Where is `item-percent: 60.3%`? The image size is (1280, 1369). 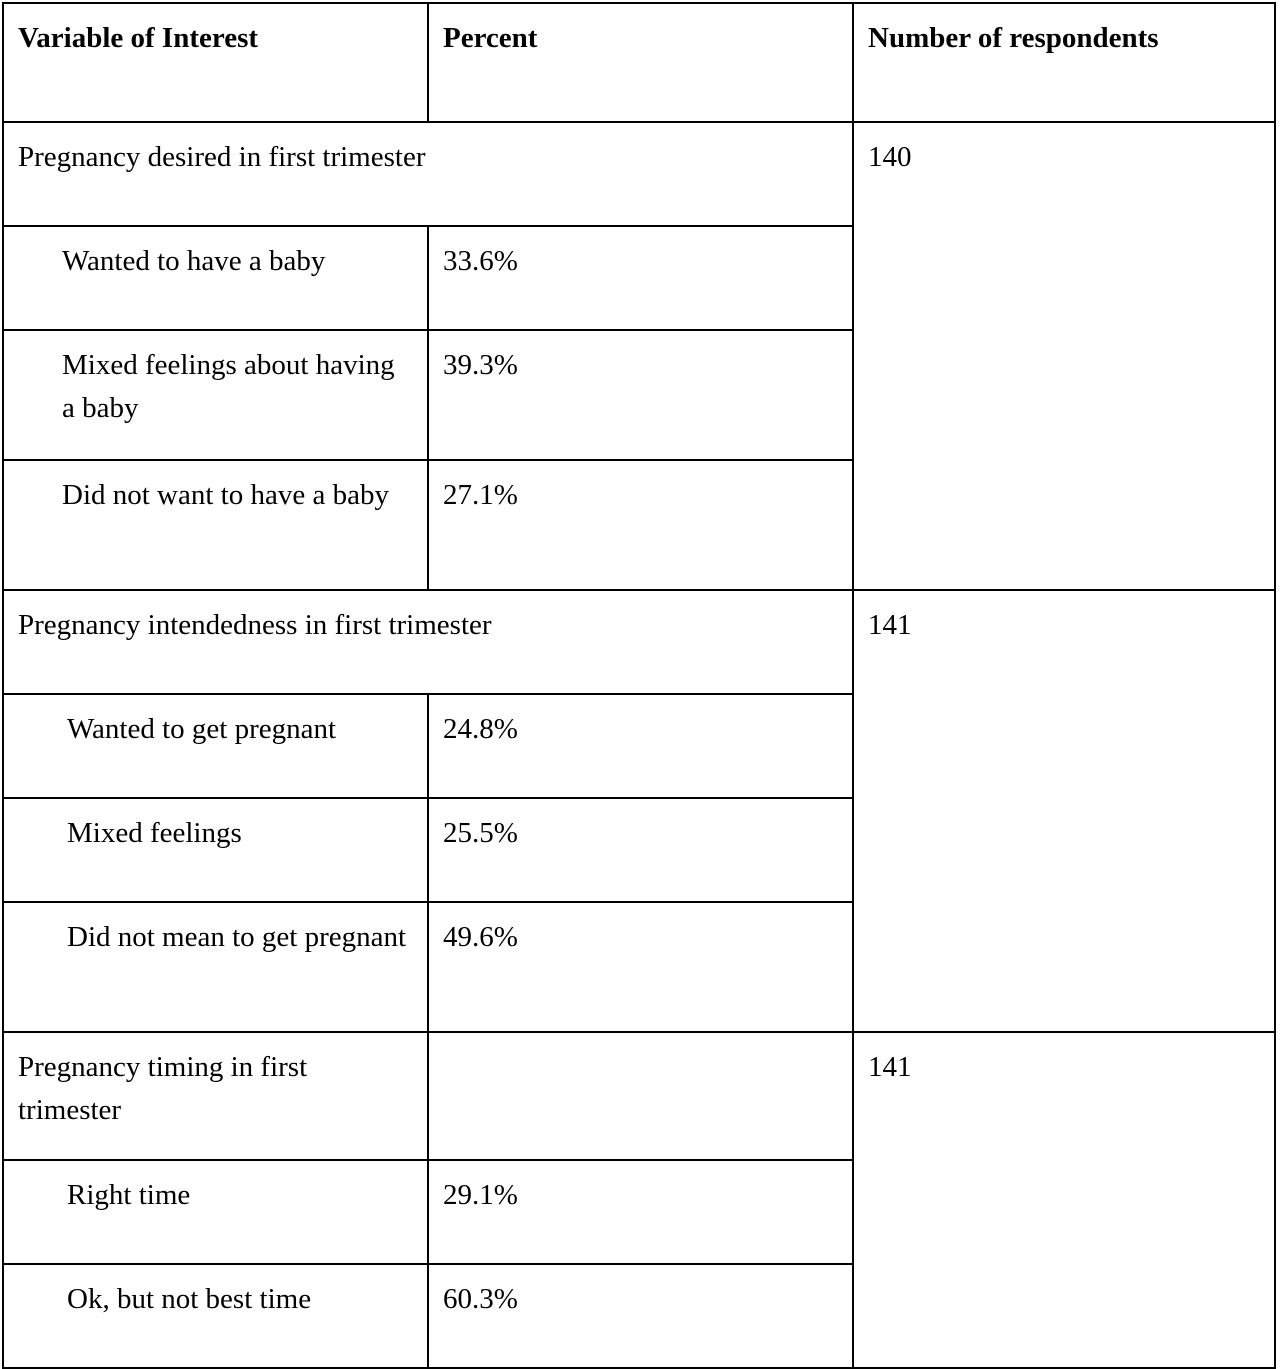
item-percent: 60.3% is located at coordinates (640, 1316).